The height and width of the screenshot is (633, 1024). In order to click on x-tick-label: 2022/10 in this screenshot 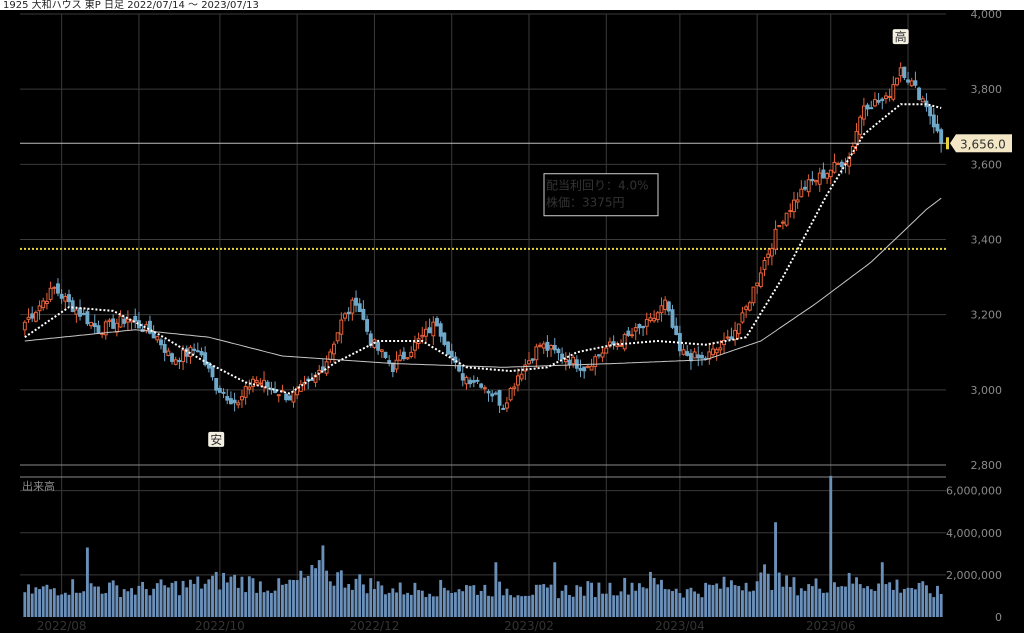, I will do `click(220, 626)`.